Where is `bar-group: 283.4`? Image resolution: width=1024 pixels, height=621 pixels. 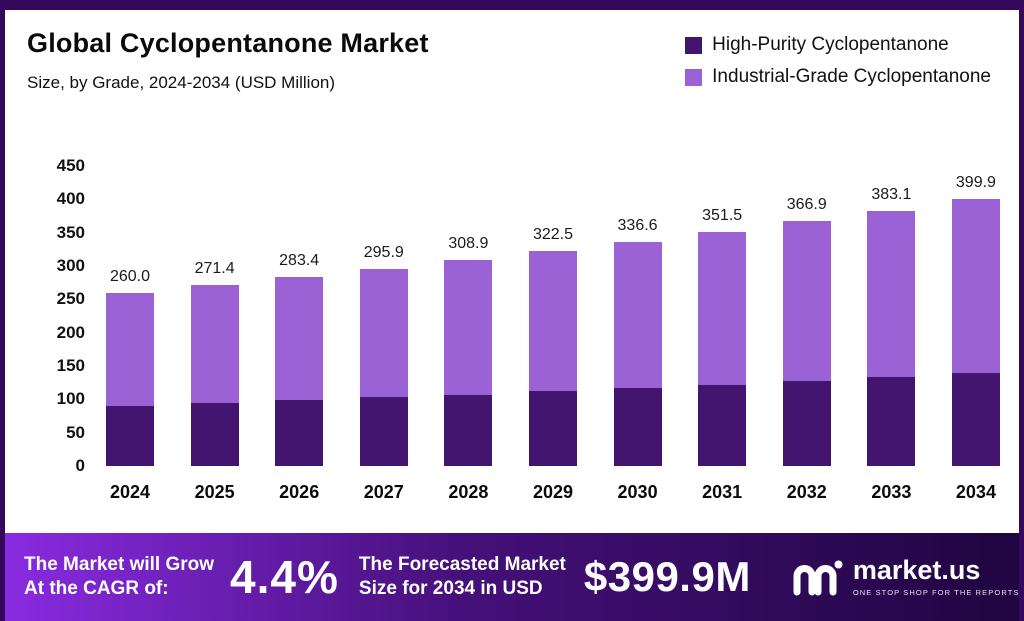
bar-group: 283.4 is located at coordinates (299, 359).